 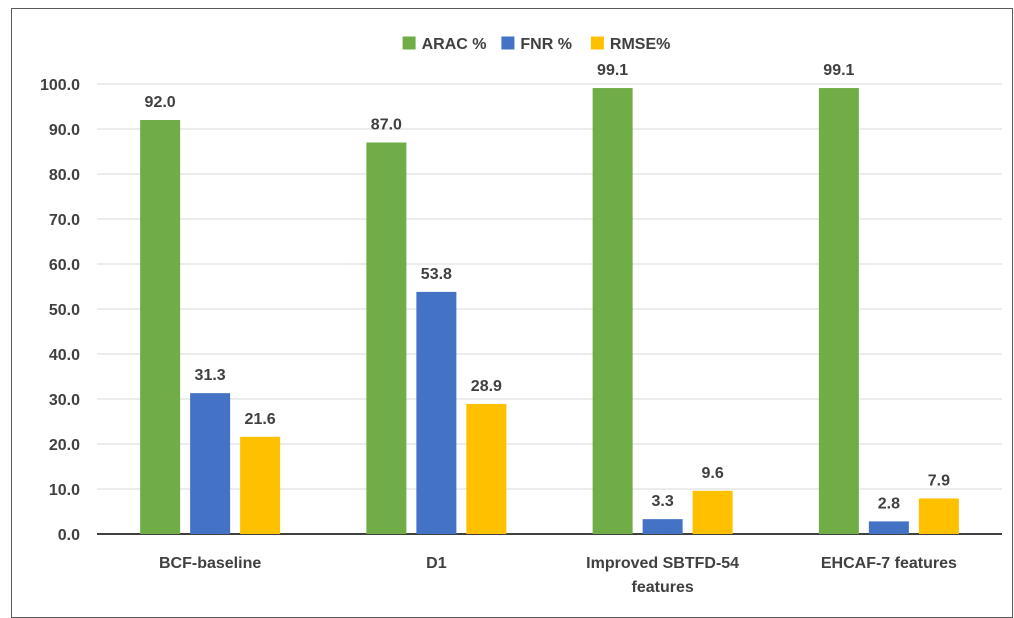 What do you see at coordinates (939, 480) in the screenshot?
I see `data-label: 7.9` at bounding box center [939, 480].